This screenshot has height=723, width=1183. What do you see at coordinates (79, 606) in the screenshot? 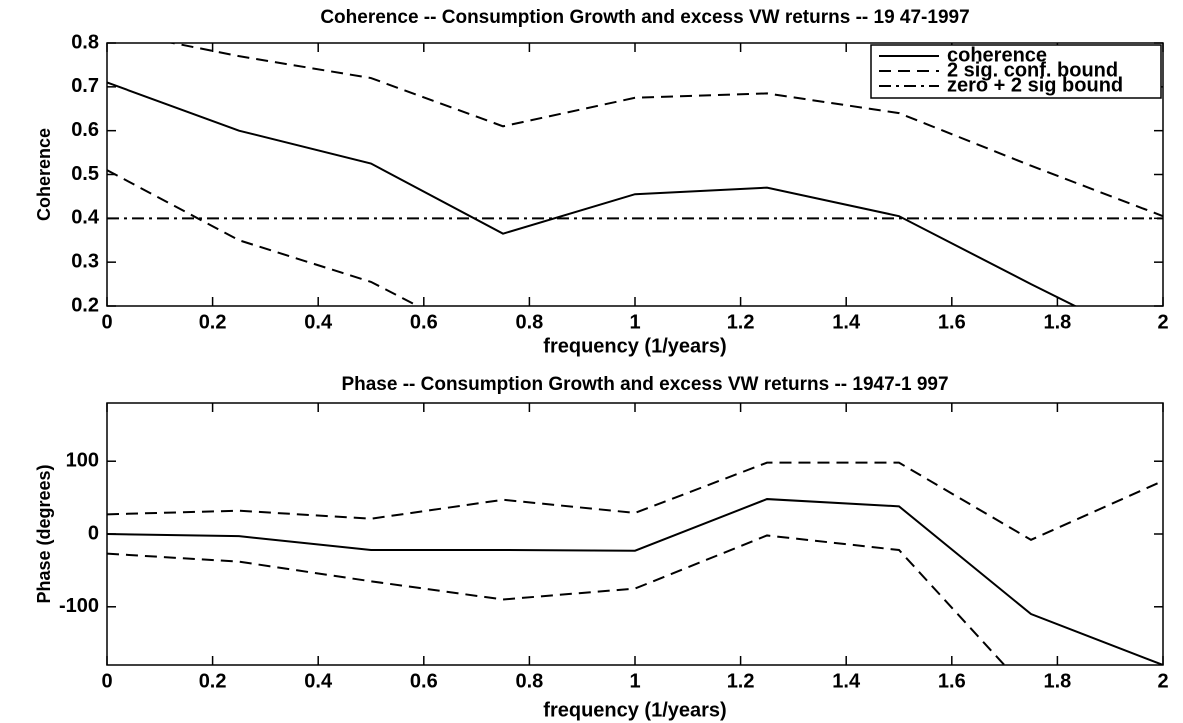
I see `y-tick-label: -100` at bounding box center [79, 606].